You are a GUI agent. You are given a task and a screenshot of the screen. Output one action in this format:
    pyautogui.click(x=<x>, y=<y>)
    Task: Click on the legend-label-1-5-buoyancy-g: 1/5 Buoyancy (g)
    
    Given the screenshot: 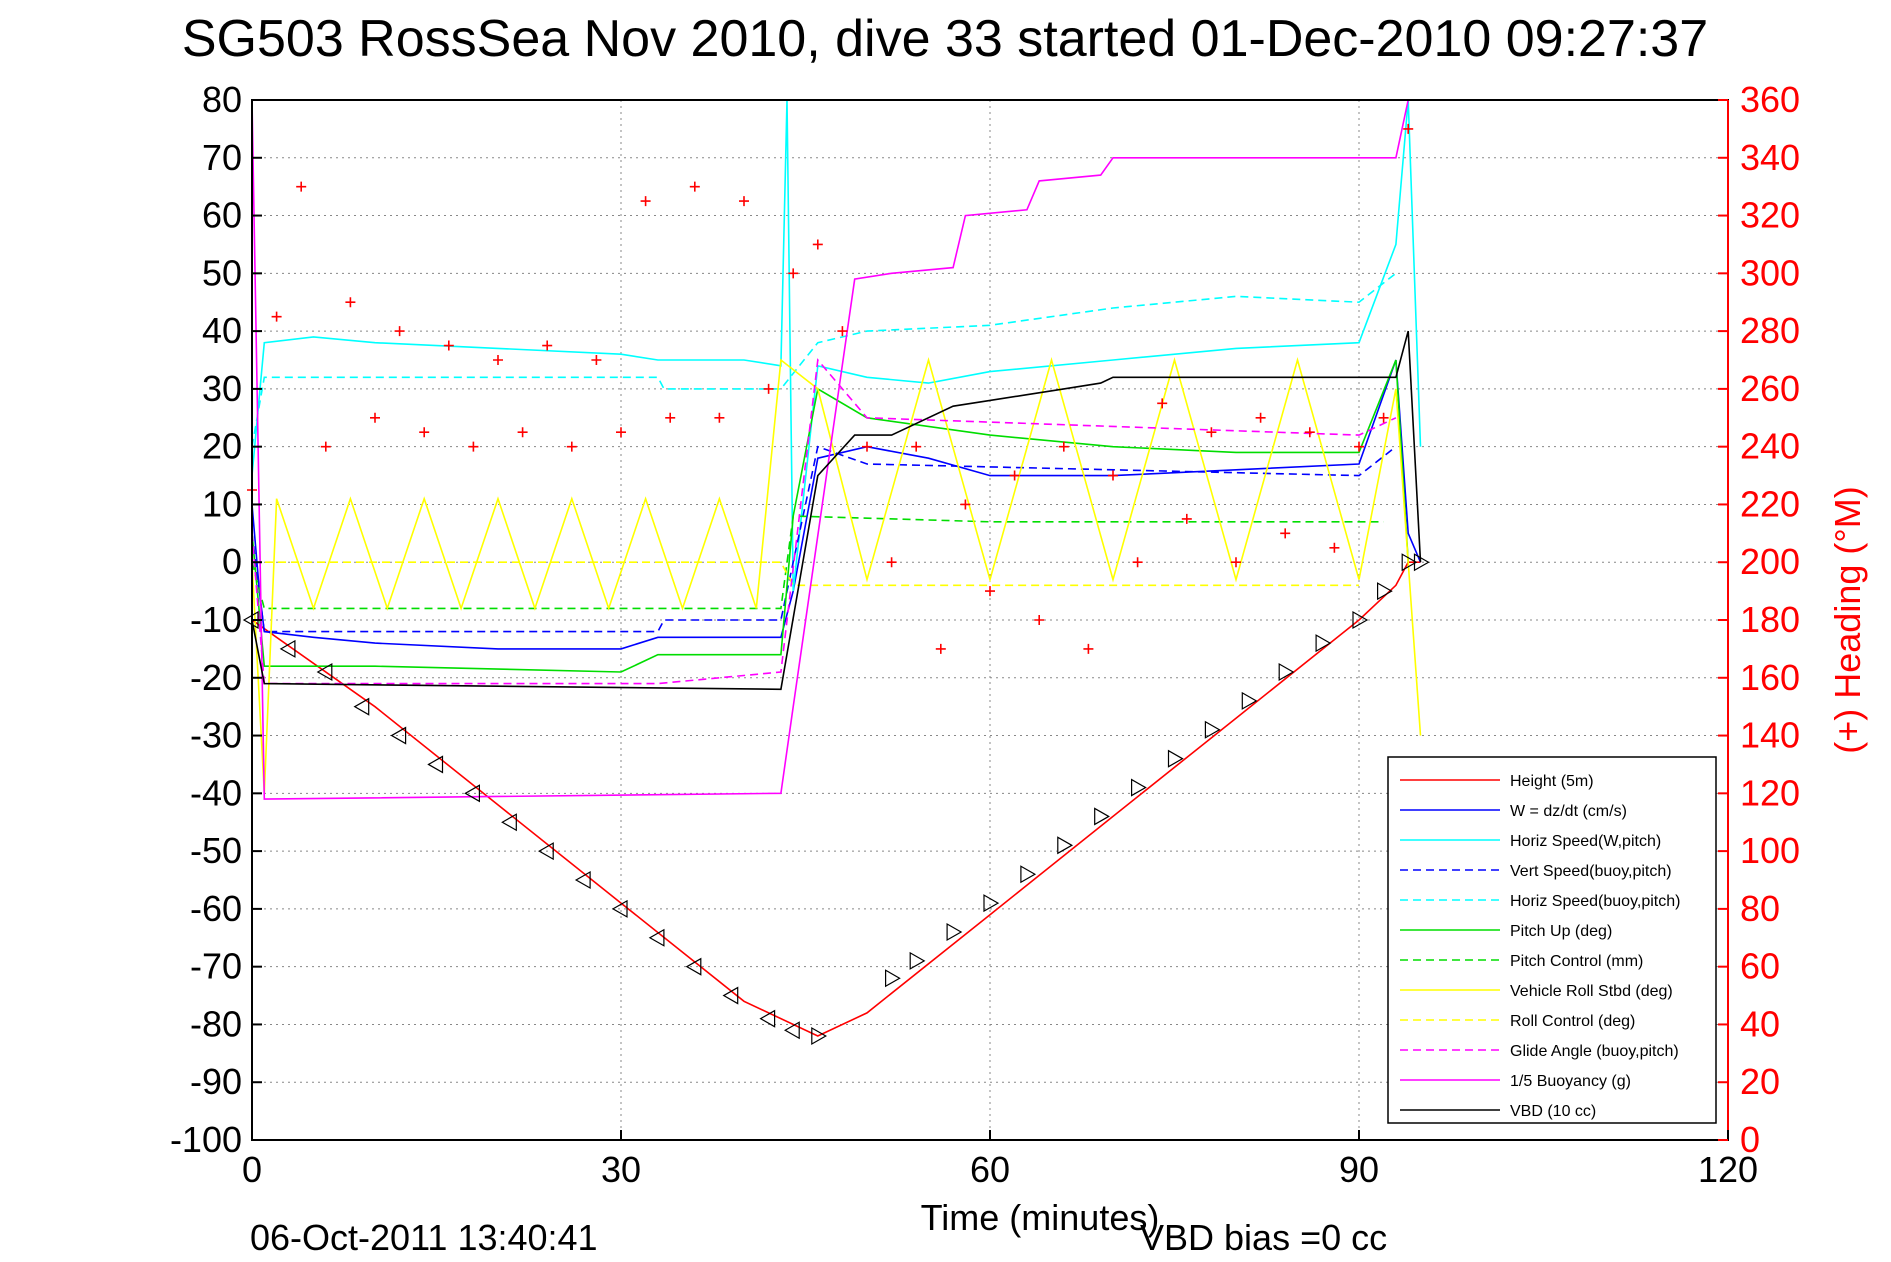 What is the action you would take?
    pyautogui.click(x=1570, y=1081)
    